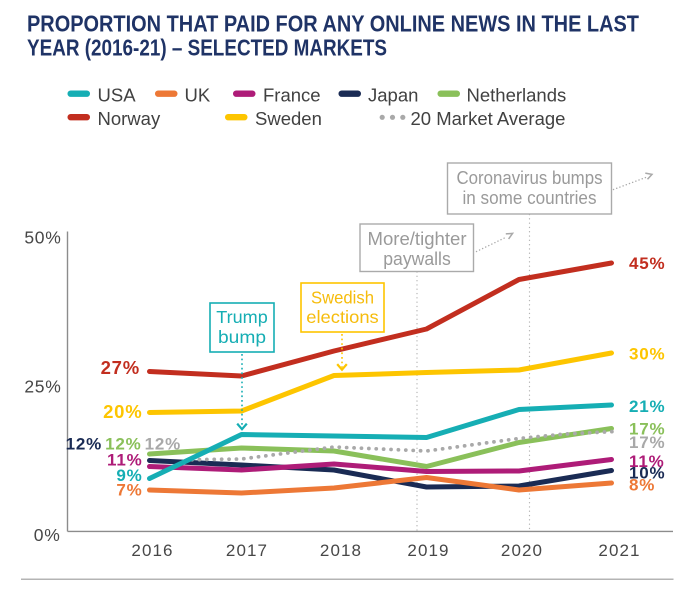  Describe the element at coordinates (129, 118) in the screenshot. I see `svg-text: Norway` at that location.